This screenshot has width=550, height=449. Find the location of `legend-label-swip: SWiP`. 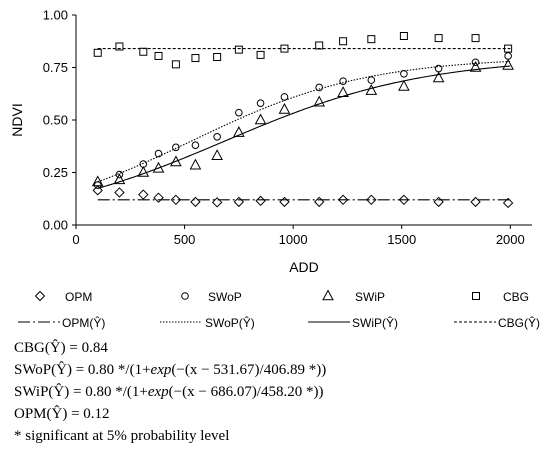

legend-label-swip: SWiP is located at coordinates (370, 297).